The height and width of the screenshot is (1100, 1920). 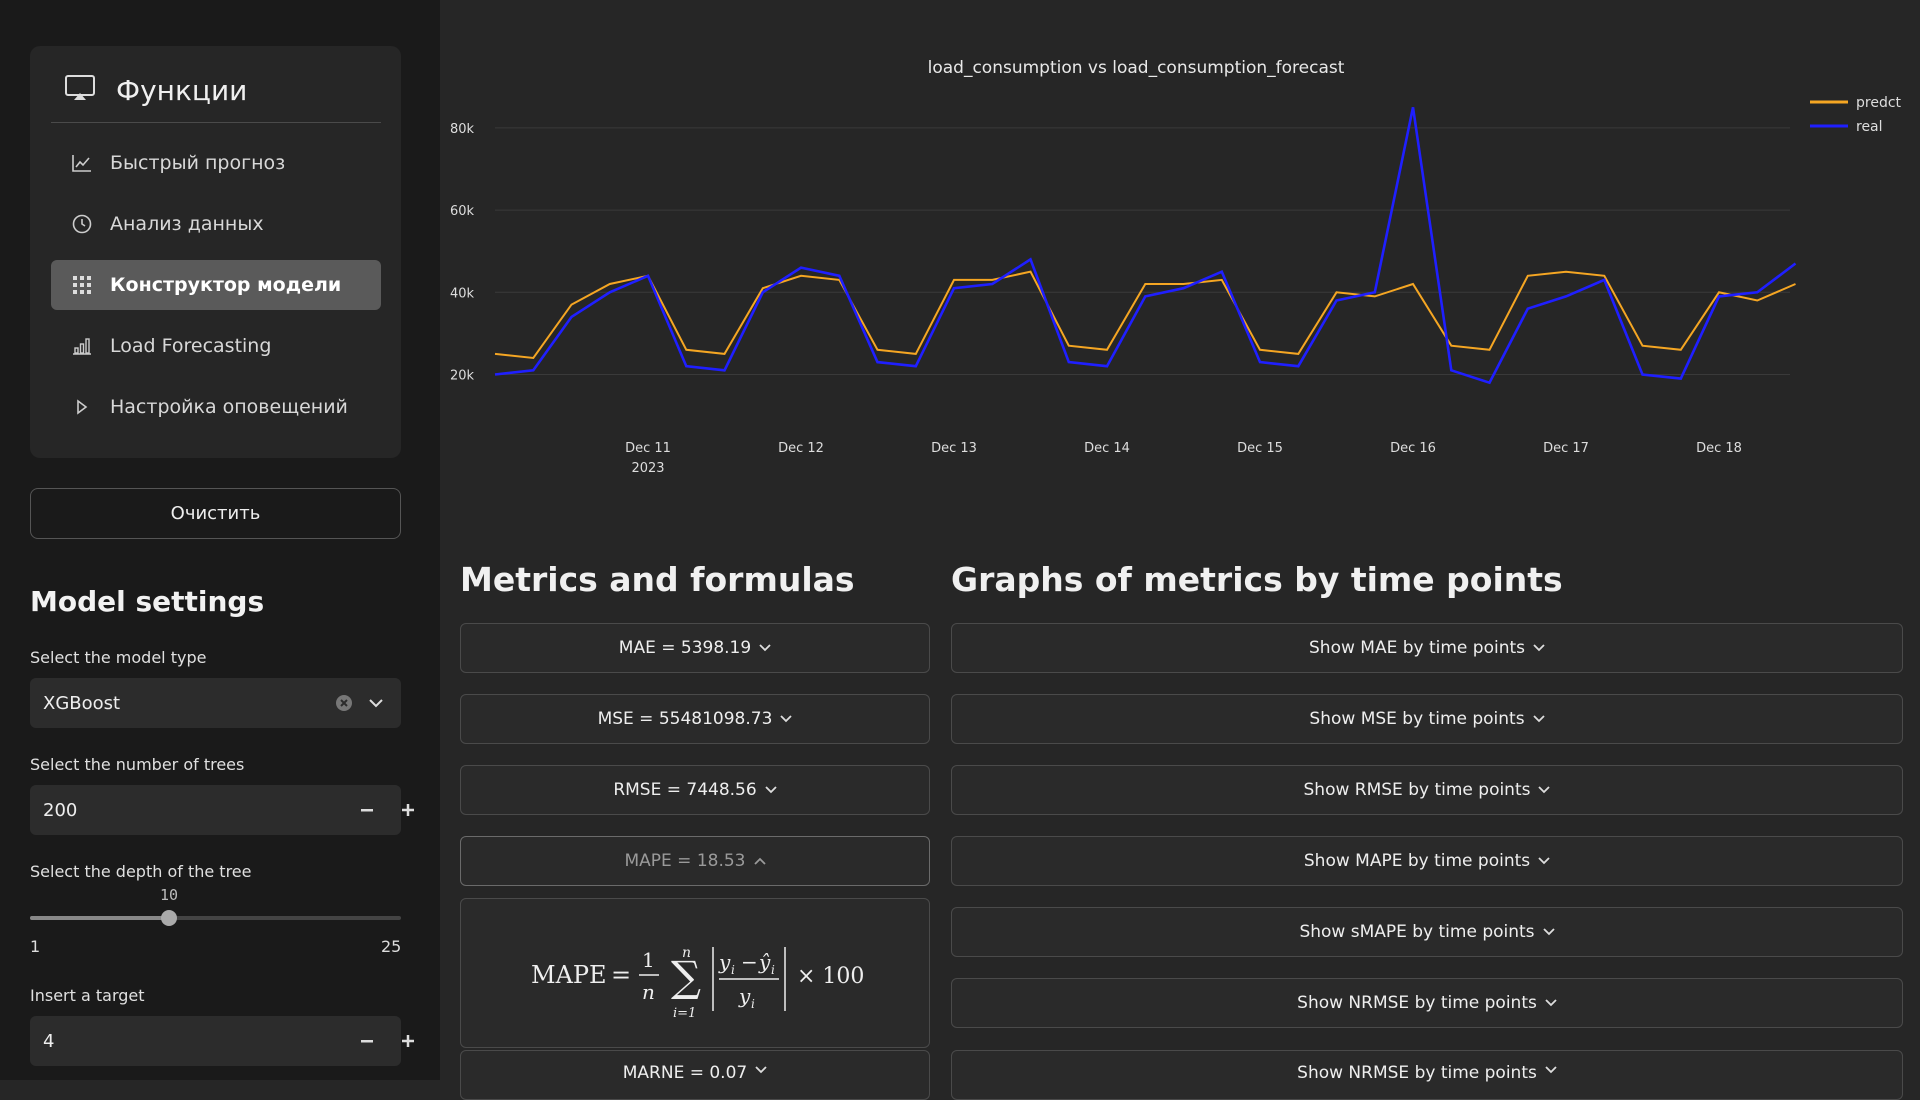 What do you see at coordinates (764, 962) in the screenshot?
I see `formula-yhat: ŷ` at bounding box center [764, 962].